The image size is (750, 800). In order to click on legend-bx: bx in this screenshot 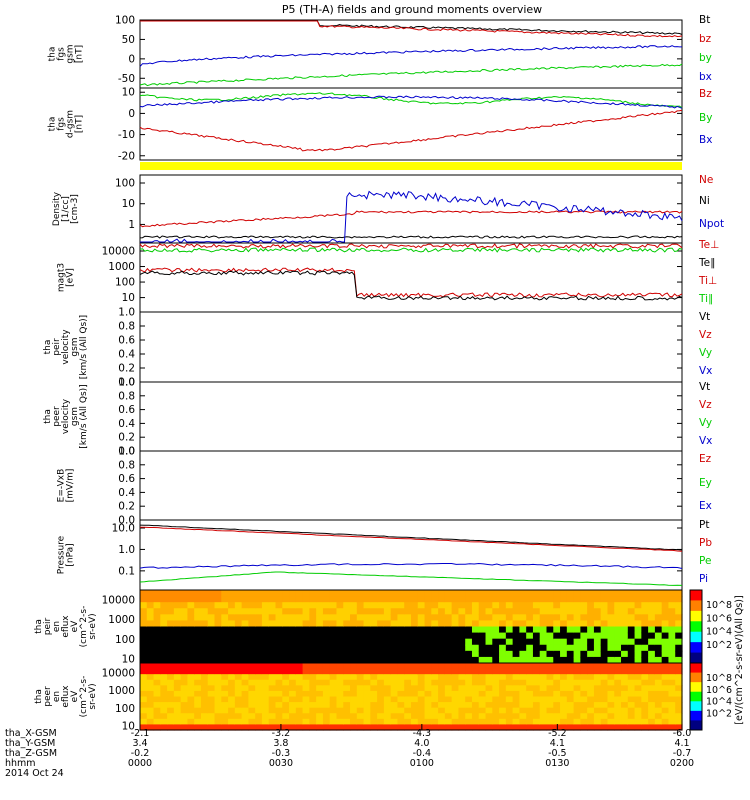, I will do `click(705, 77)`.